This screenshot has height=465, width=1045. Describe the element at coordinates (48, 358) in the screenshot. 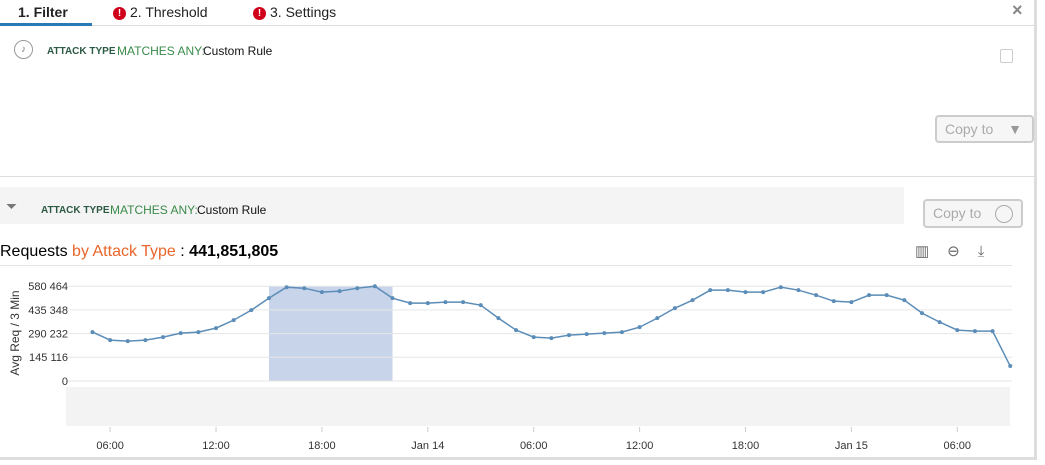

I see `y-tick-label: 145 116` at that location.